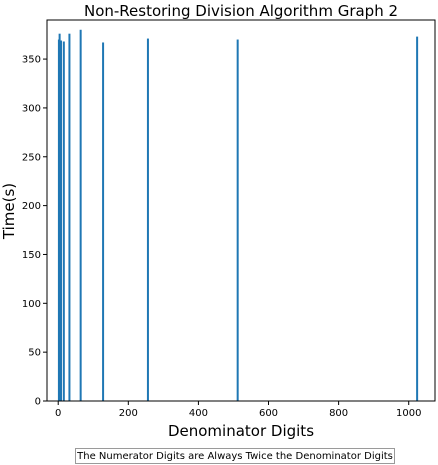 The width and height of the screenshot is (438, 465). I want to click on x-tick-label: 600, so click(268, 413).